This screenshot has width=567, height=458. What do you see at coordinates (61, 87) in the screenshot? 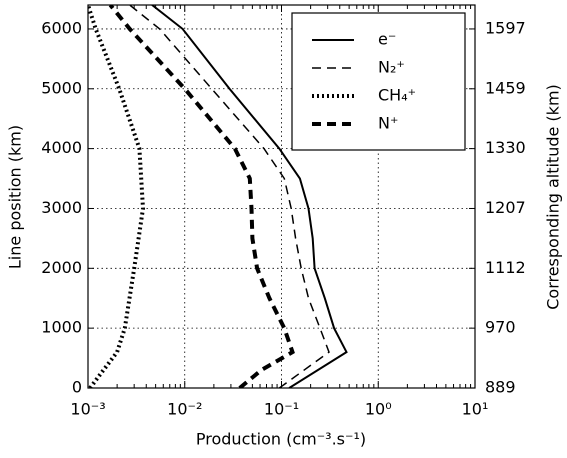
I see `y-tick-label: 5000` at bounding box center [61, 87].